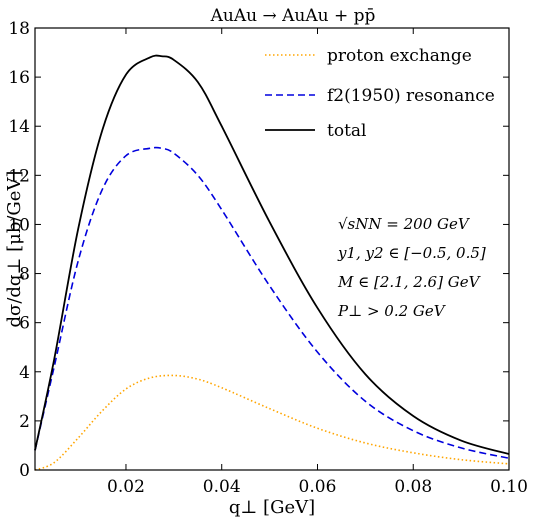 The image size is (534, 520). Describe the element at coordinates (24, 471) in the screenshot. I see `y-tick-label: 0` at that location.